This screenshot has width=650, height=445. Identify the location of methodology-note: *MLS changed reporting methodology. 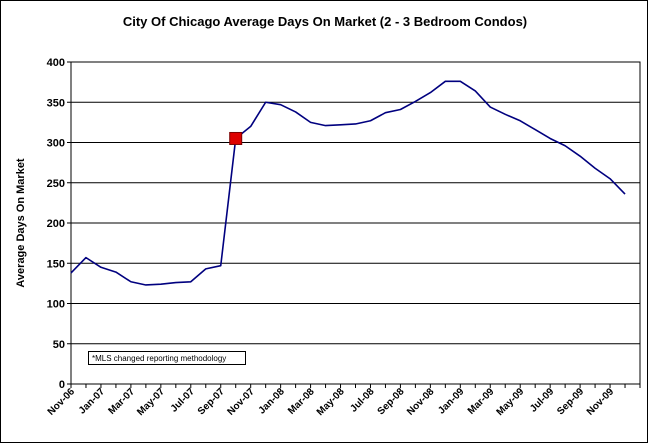
(167, 358).